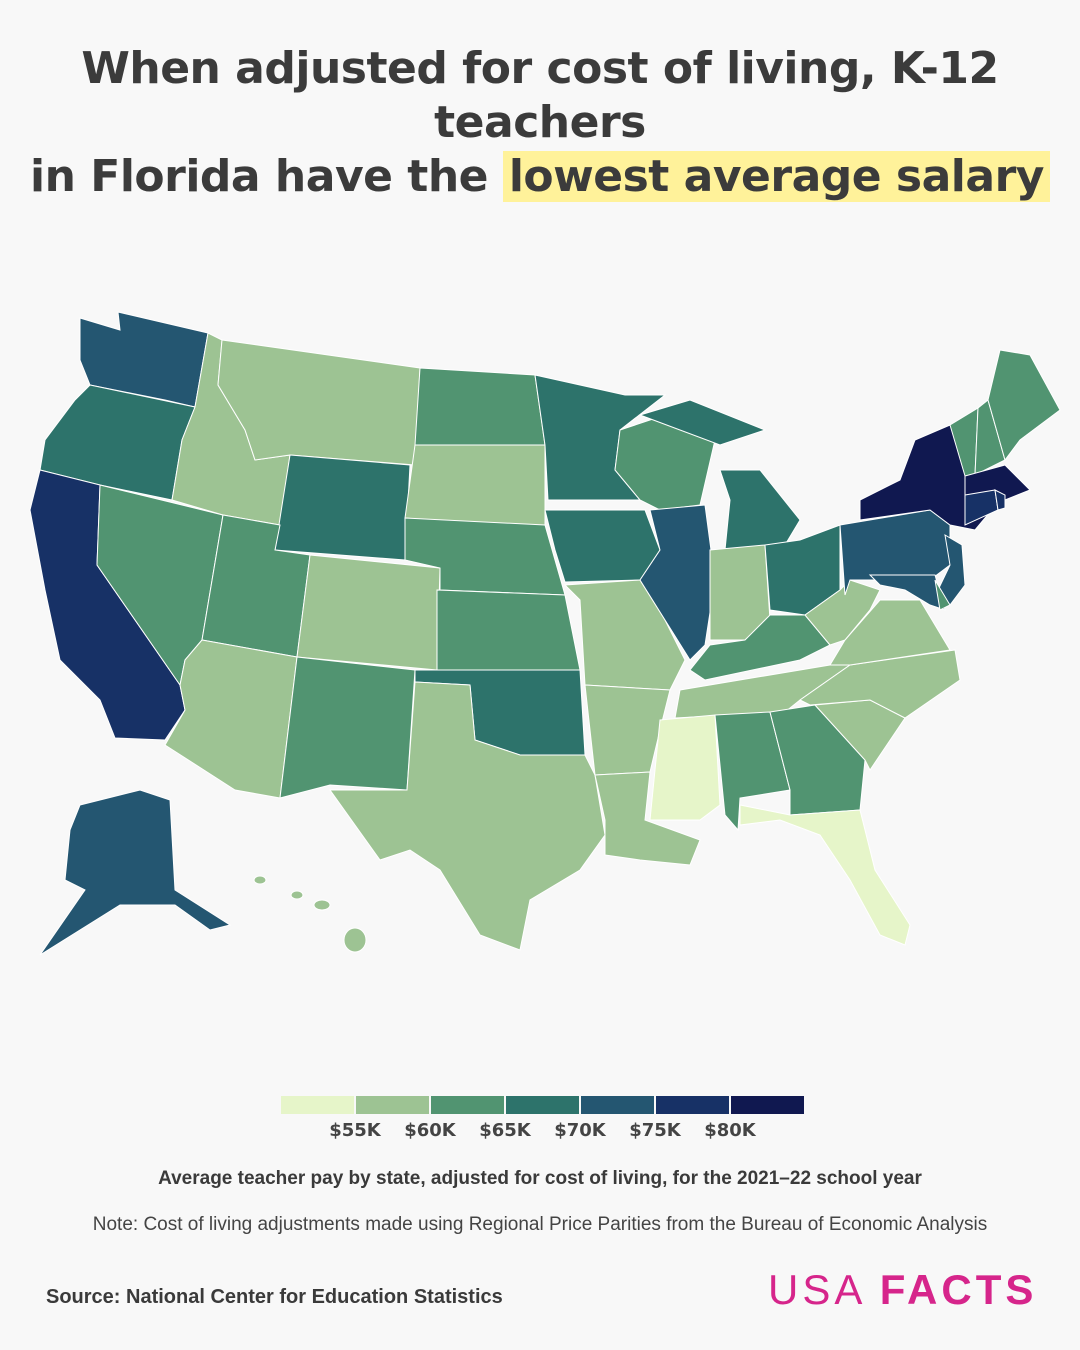  Describe the element at coordinates (505, 1130) in the screenshot. I see `legend-tick-label: $65K` at that location.